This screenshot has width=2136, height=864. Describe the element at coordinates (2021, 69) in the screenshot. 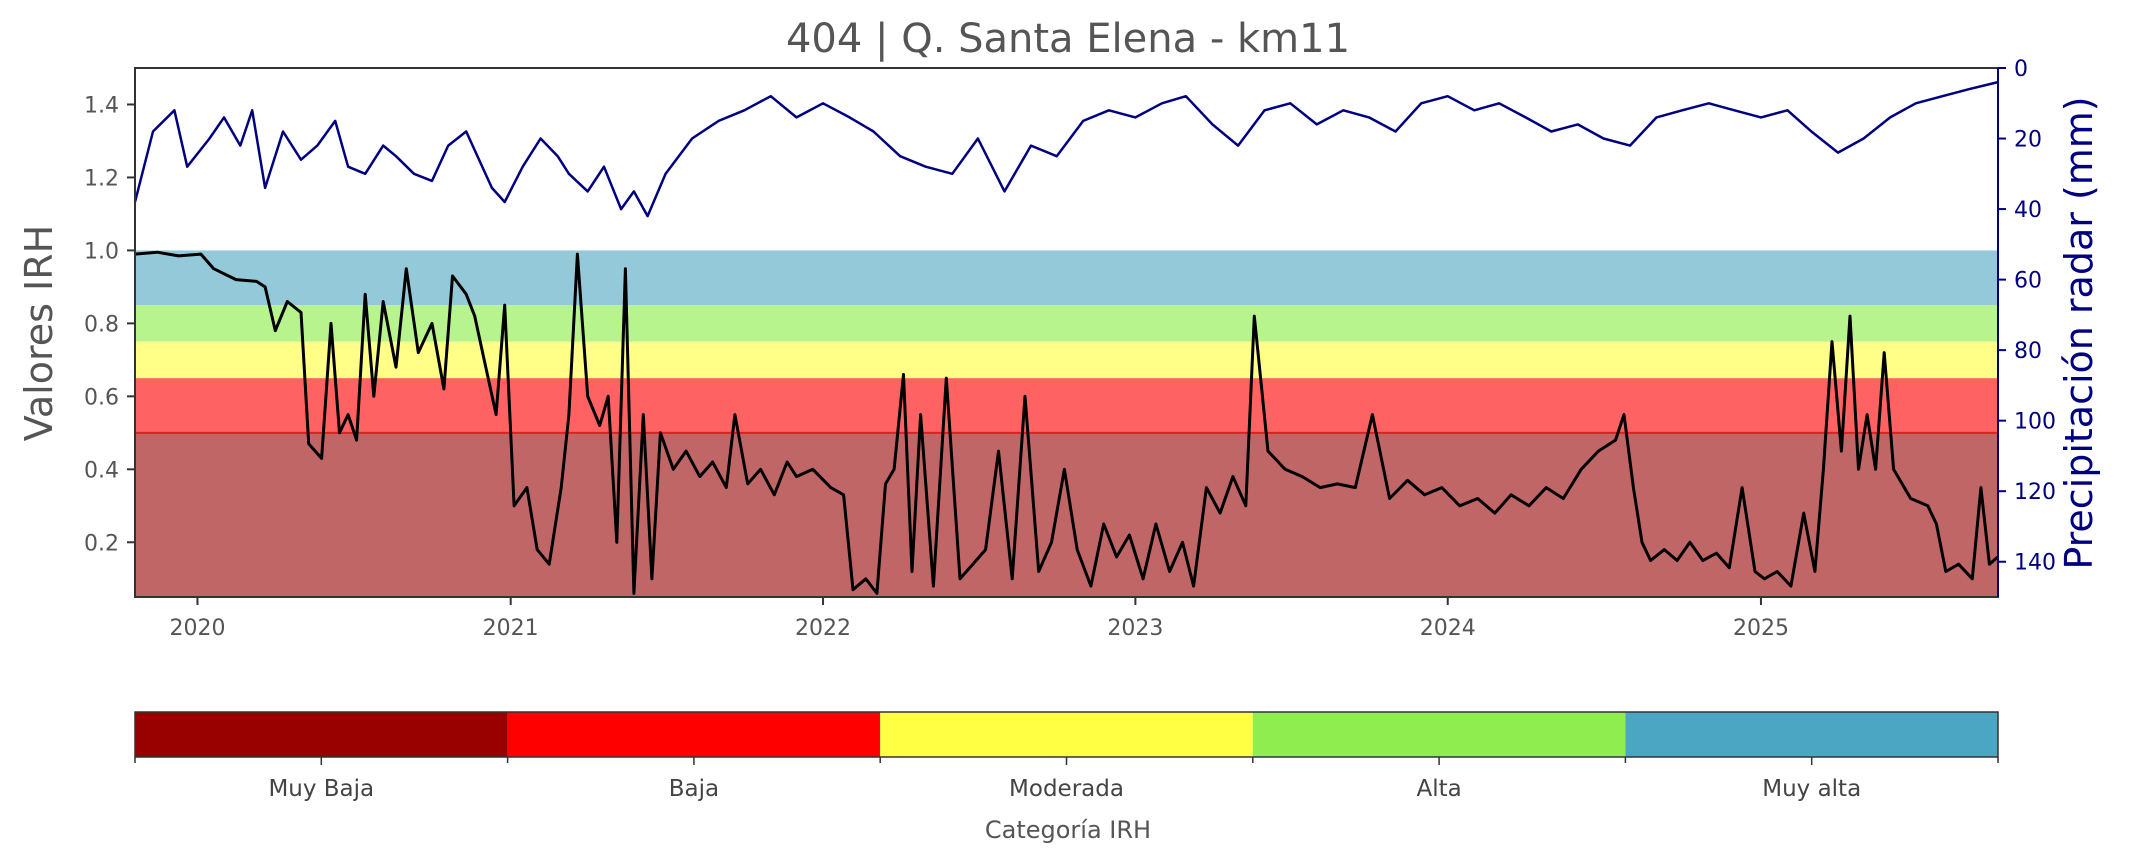

I see `y2-tick-label: 0` at that location.